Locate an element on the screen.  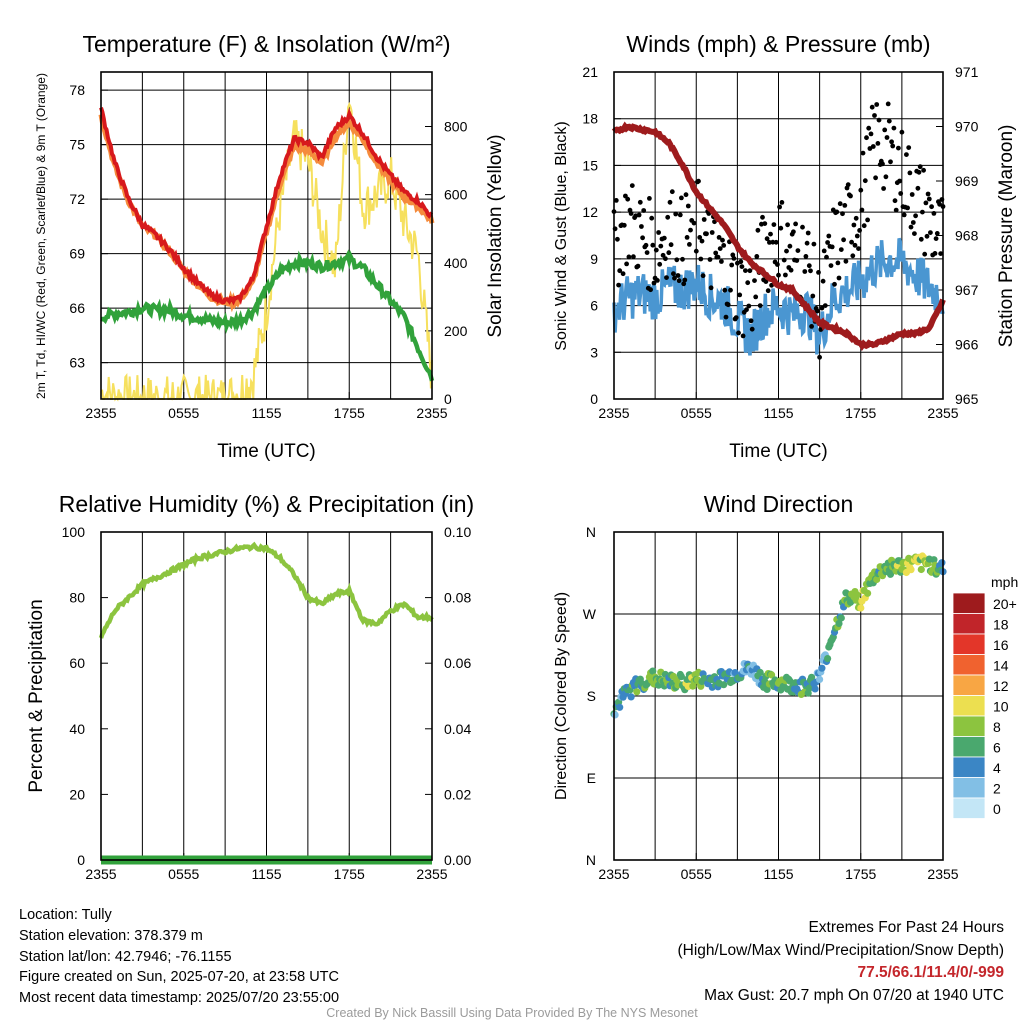
location-text: Location: Tully is located at coordinates (65, 915).